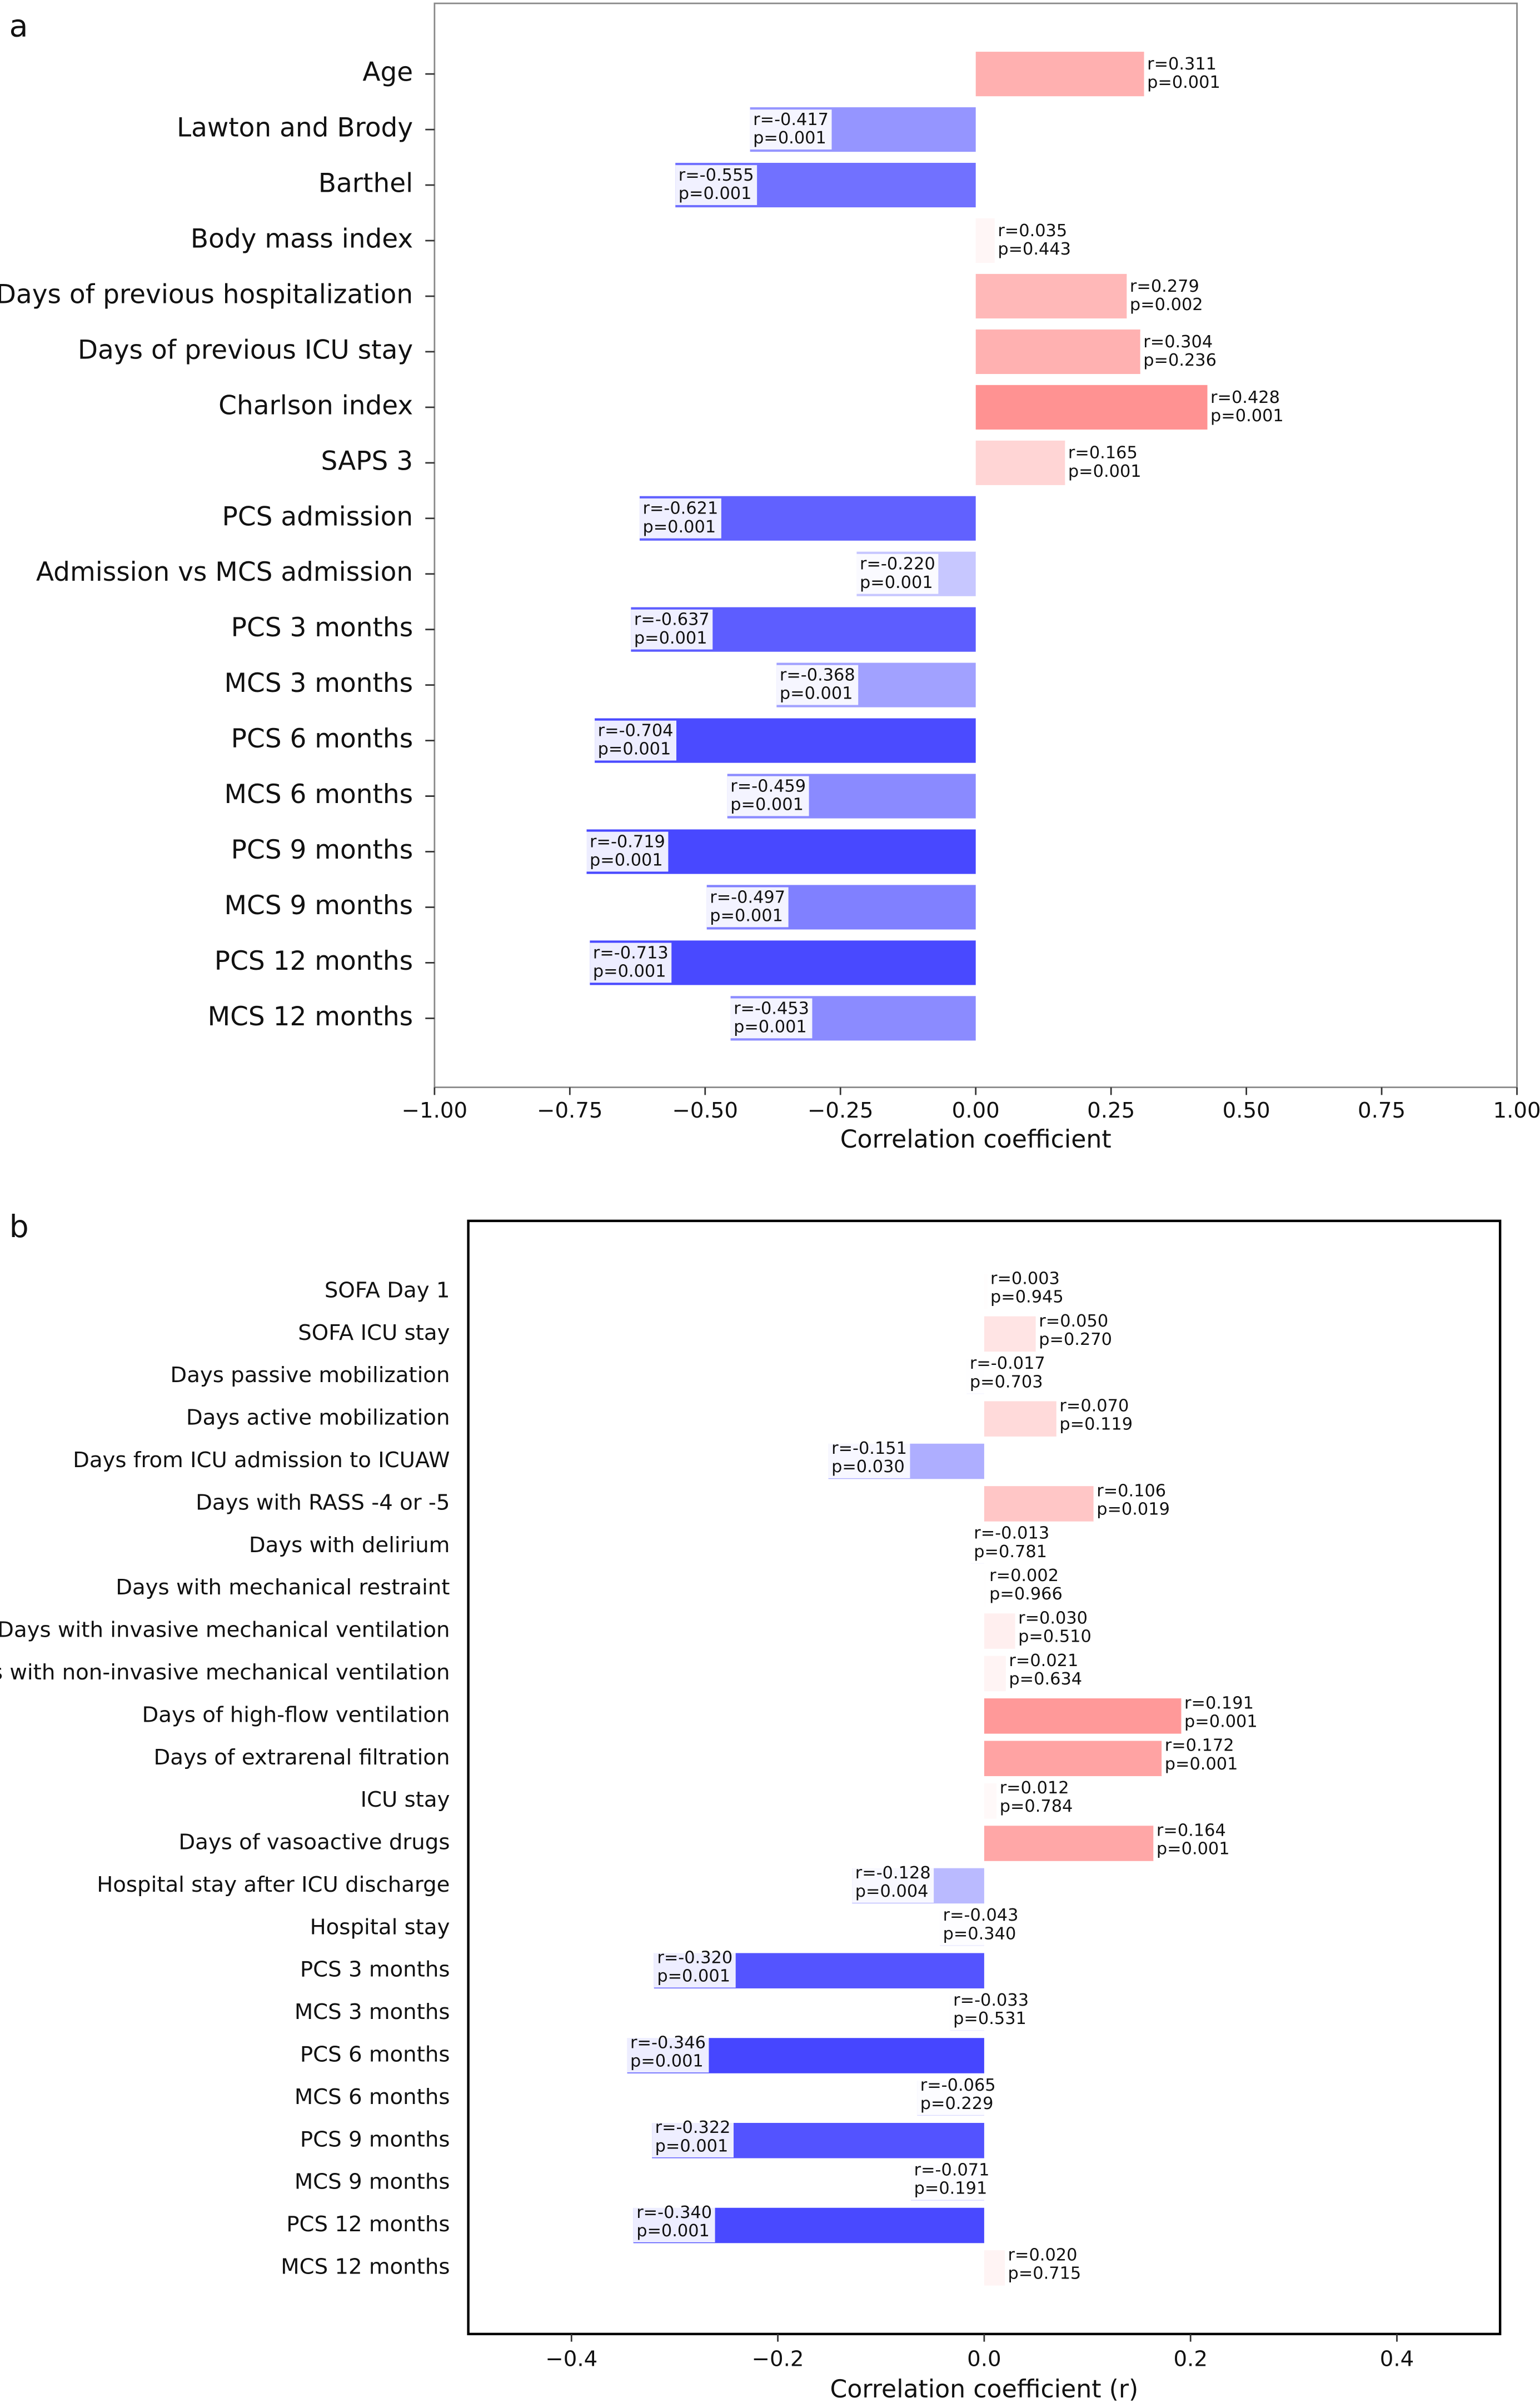 Image resolution: width=1540 pixels, height=2408 pixels. What do you see at coordinates (979, 1933) in the screenshot?
I see `p-label: p=0.340` at bounding box center [979, 1933].